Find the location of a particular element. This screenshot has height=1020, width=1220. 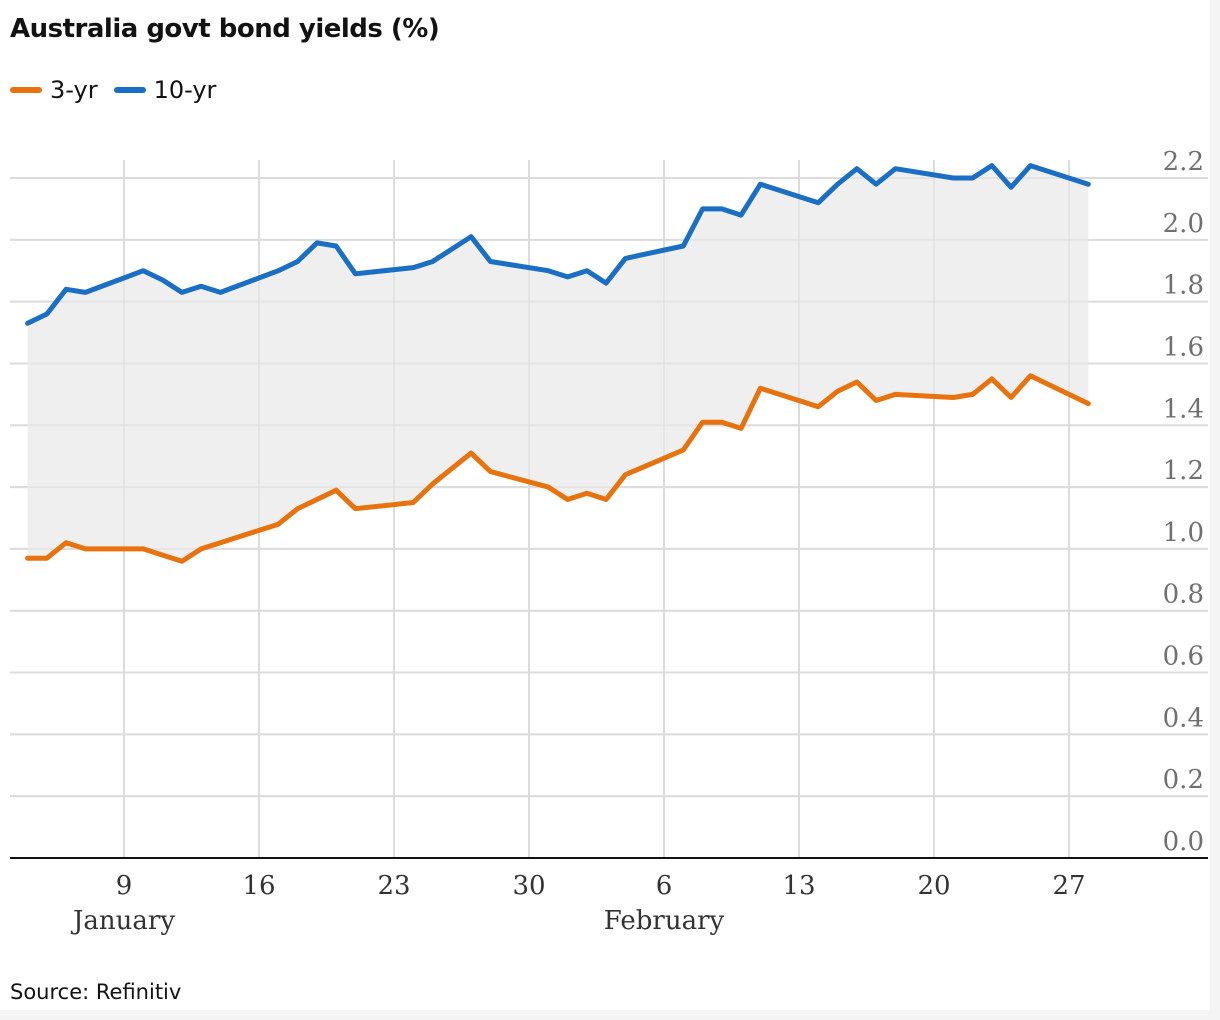

chart-title: Australia govt bond yields (%) is located at coordinates (225, 29).